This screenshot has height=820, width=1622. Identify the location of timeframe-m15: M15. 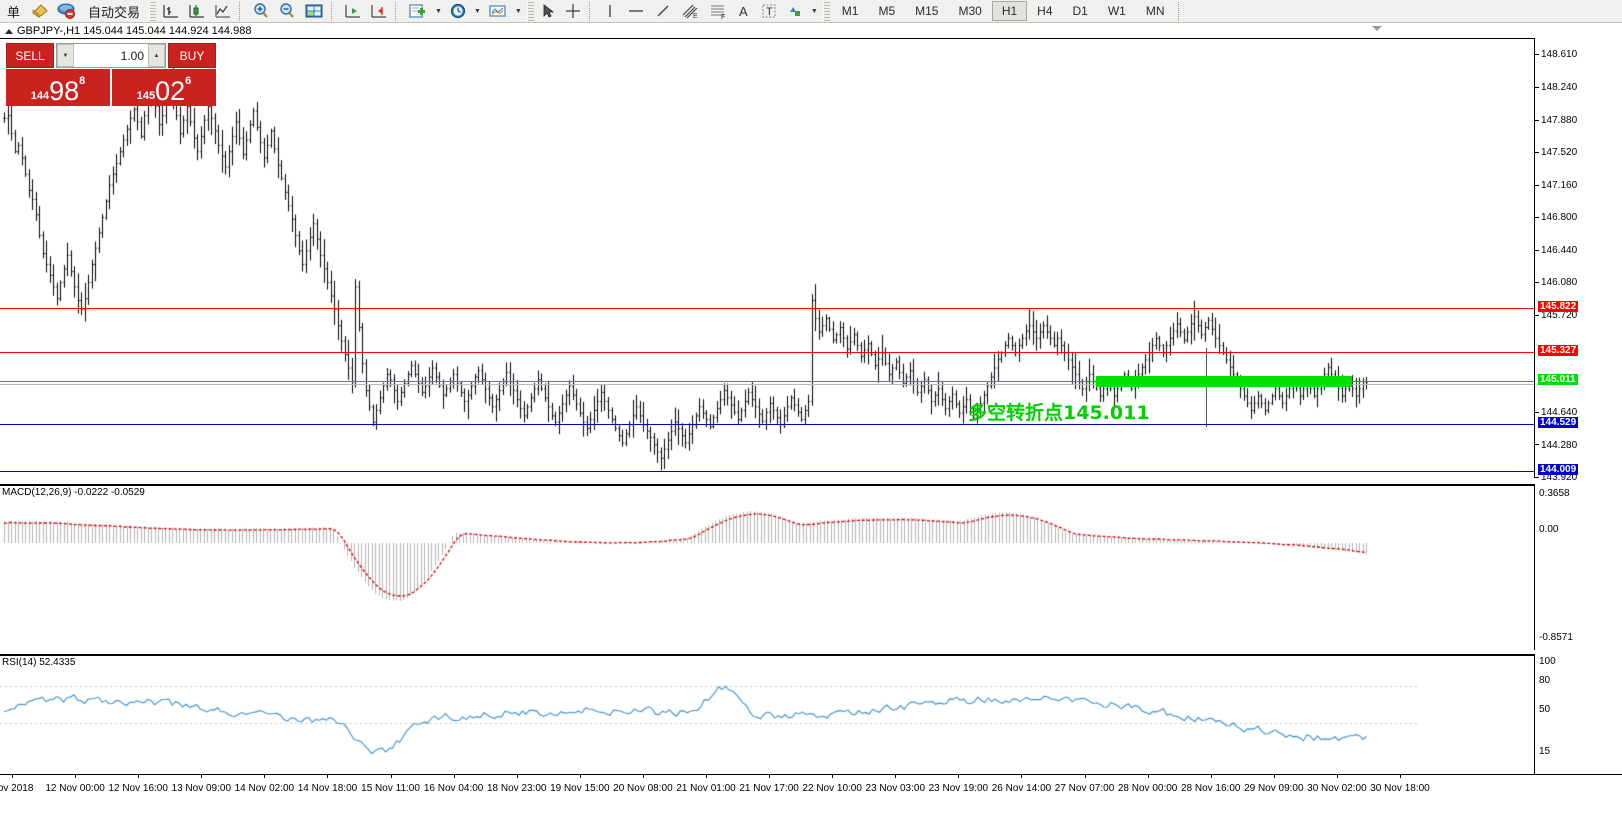
(927, 11).